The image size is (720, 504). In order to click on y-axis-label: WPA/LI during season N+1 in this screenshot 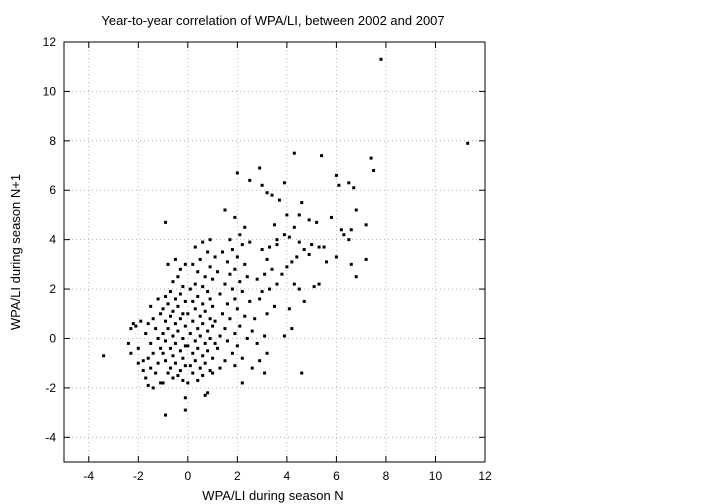, I will do `click(15, 252)`.